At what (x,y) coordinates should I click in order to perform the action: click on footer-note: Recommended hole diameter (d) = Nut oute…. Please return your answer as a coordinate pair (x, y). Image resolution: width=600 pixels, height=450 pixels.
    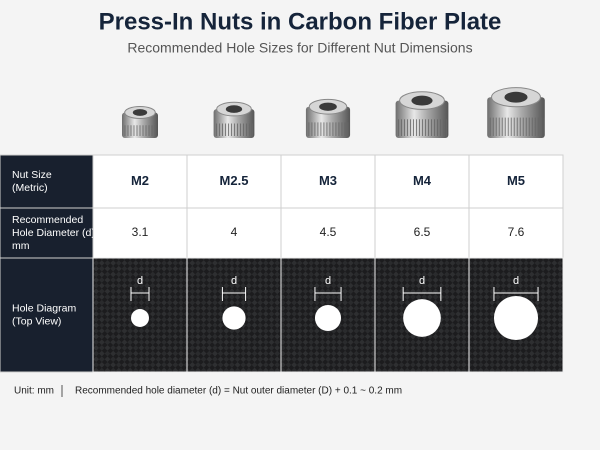
    Looking at the image, I should click on (238, 391).